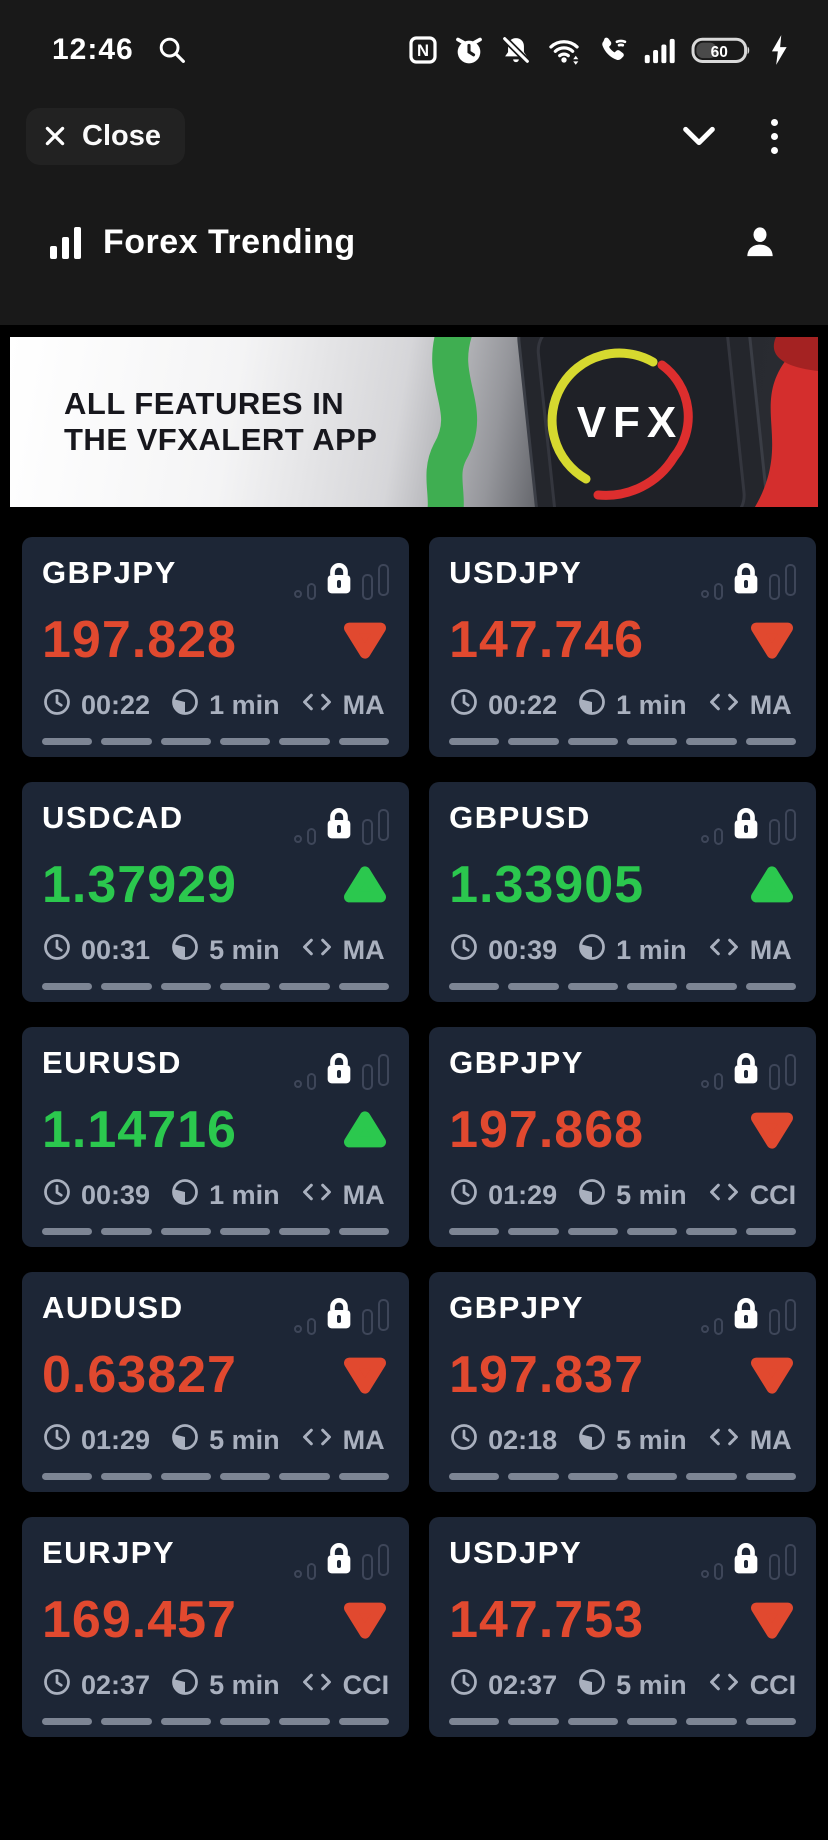 Image resolution: width=828 pixels, height=1840 pixels. I want to click on battery-icon: 60, so click(722, 50).